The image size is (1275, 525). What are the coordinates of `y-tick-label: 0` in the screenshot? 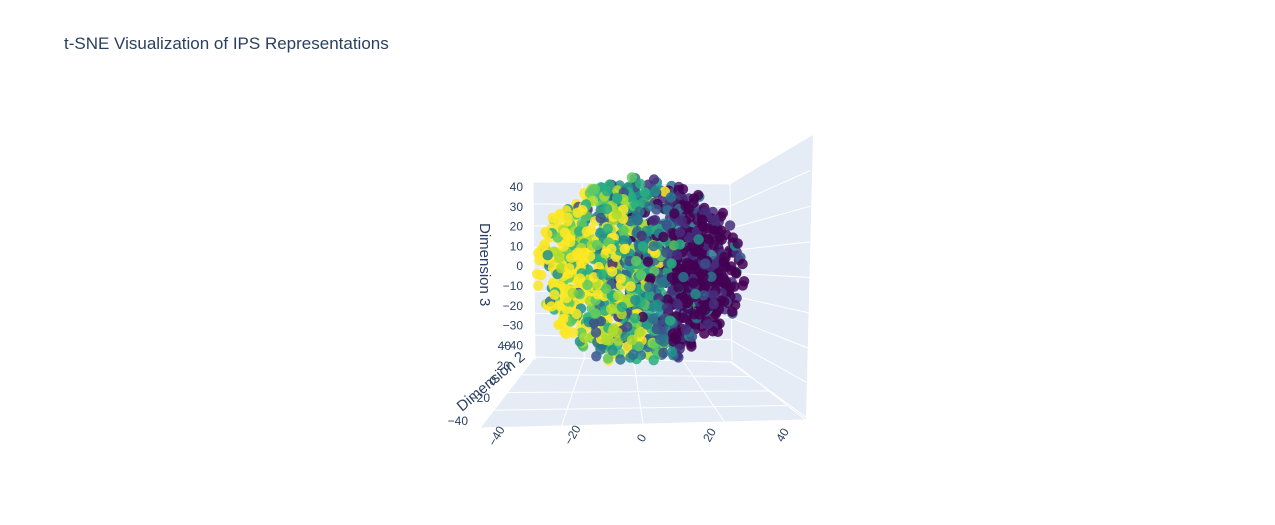 It's located at (492, 381).